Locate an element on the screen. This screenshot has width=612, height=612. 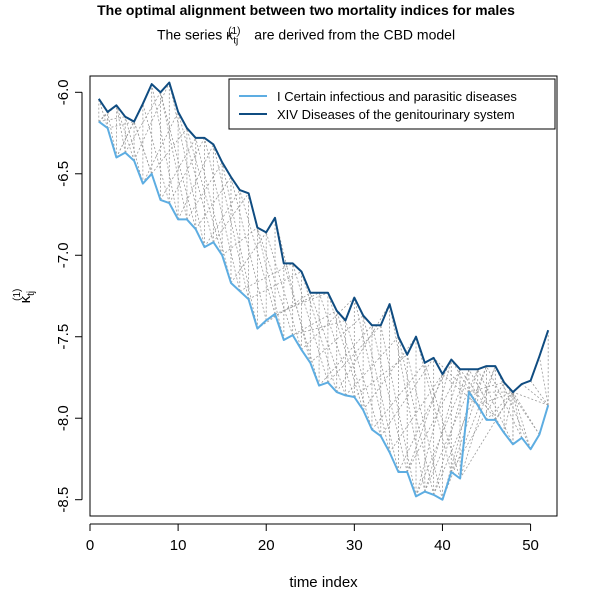
y-axis-label-text: κtj(1) is located at coordinates (24, 296).